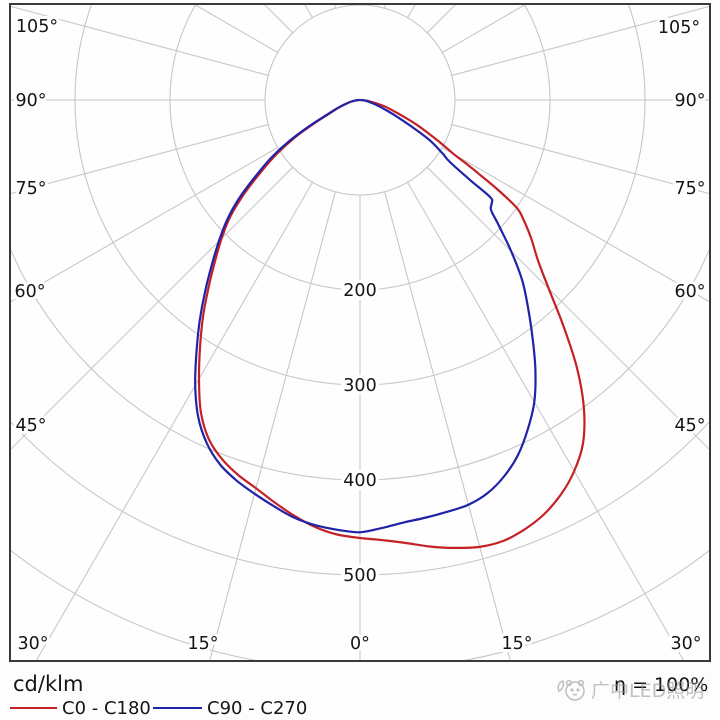 The height and width of the screenshot is (720, 720). I want to click on angle-label-7: 0°, so click(360, 644).